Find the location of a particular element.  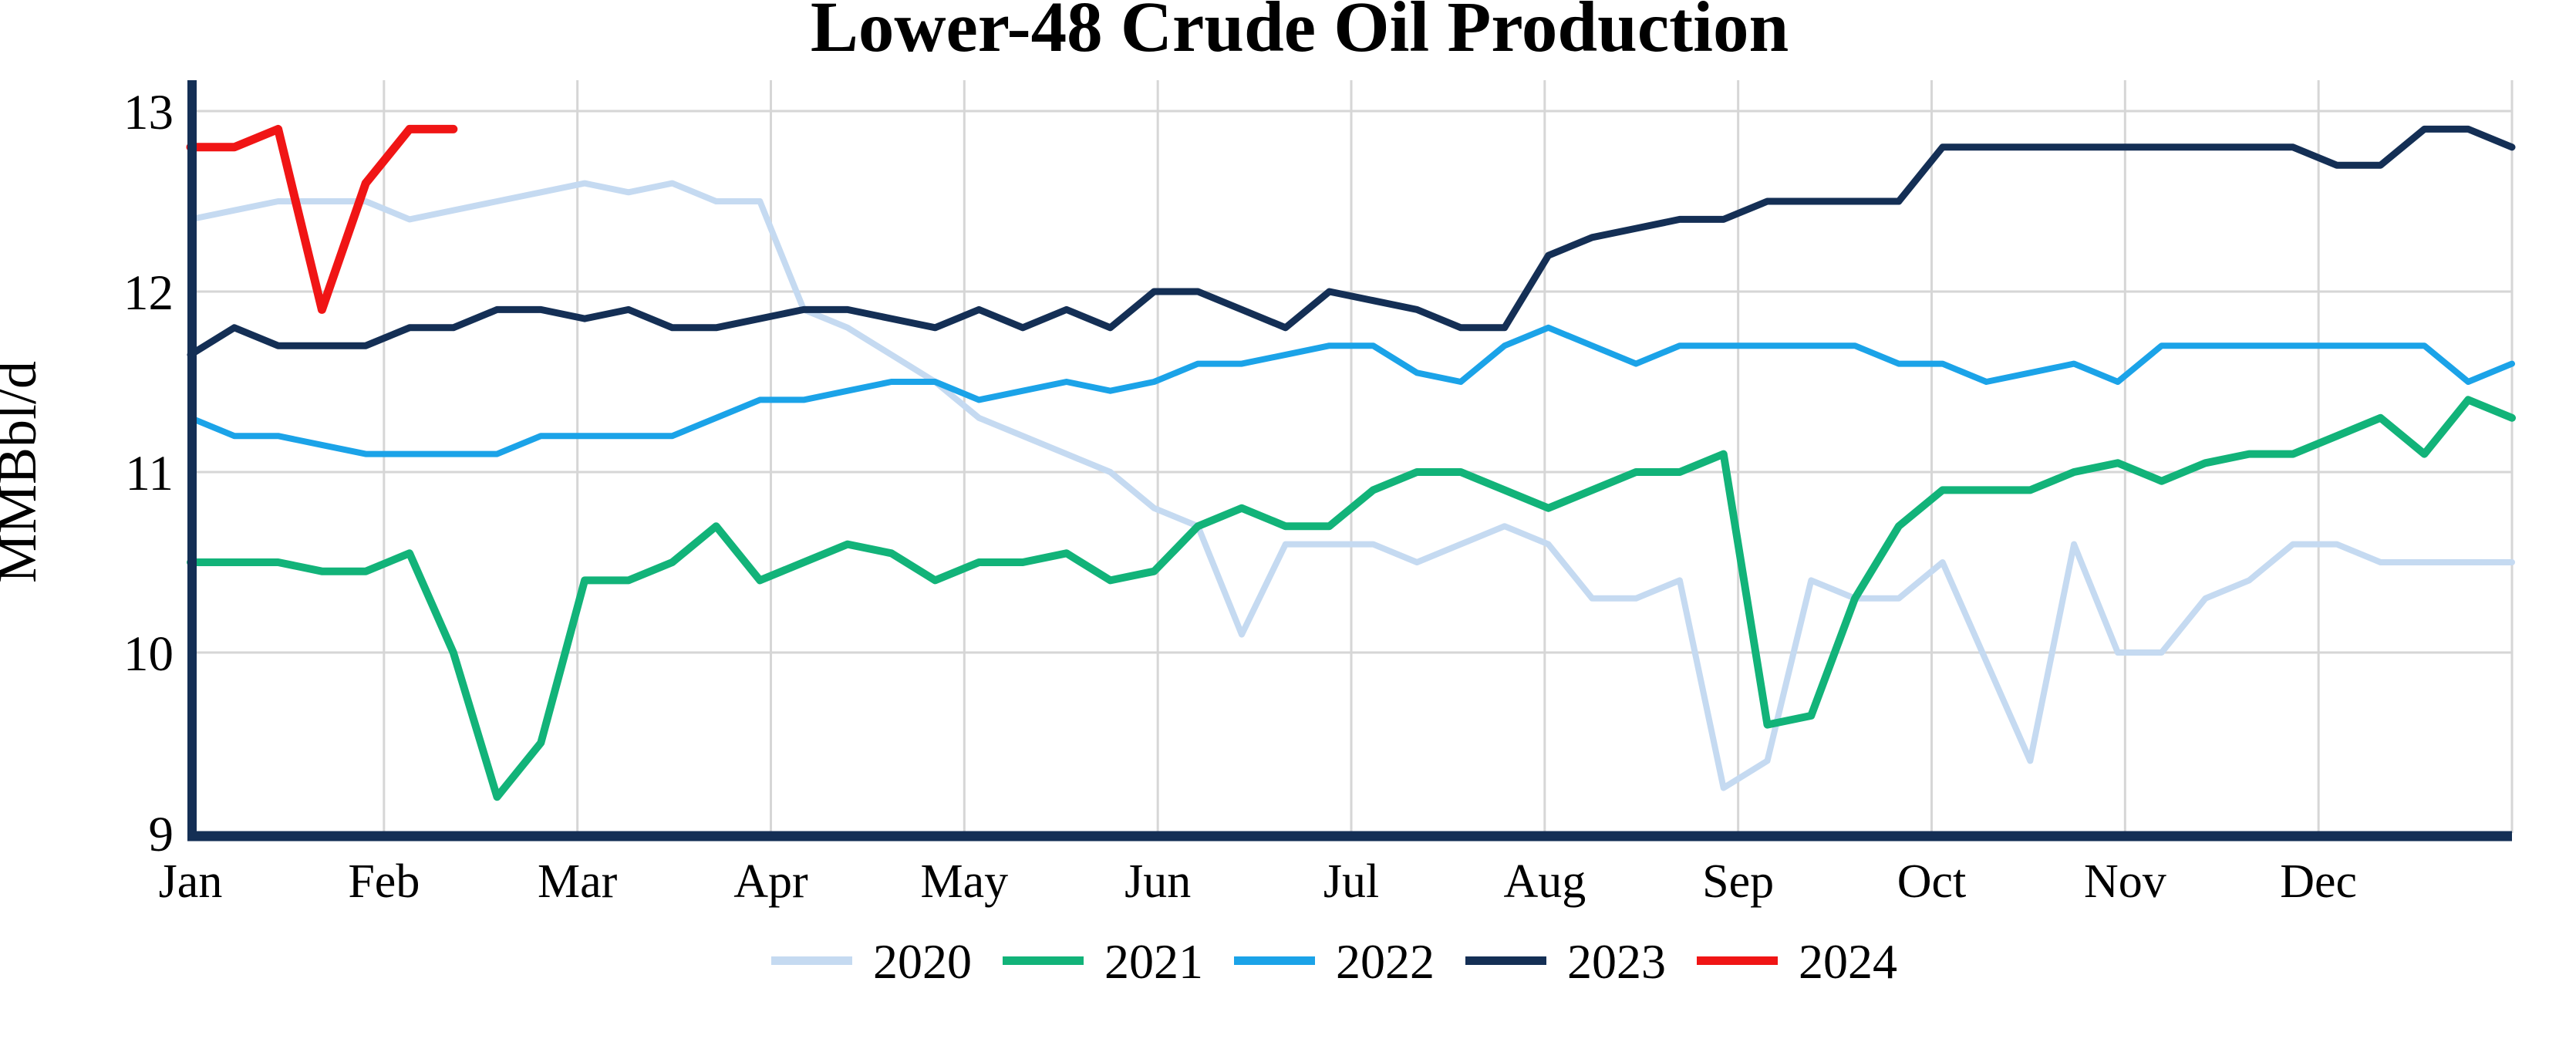

legend-label-2021: 2021 is located at coordinates (1153, 961).